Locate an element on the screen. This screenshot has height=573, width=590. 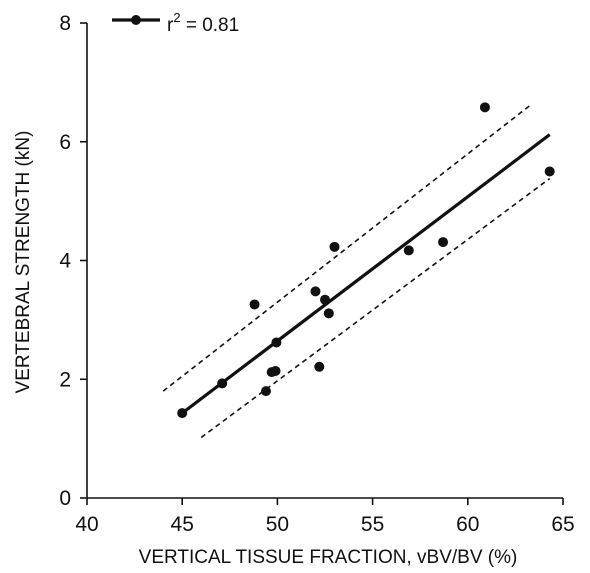
y-tick-label: 0 is located at coordinates (65, 498).